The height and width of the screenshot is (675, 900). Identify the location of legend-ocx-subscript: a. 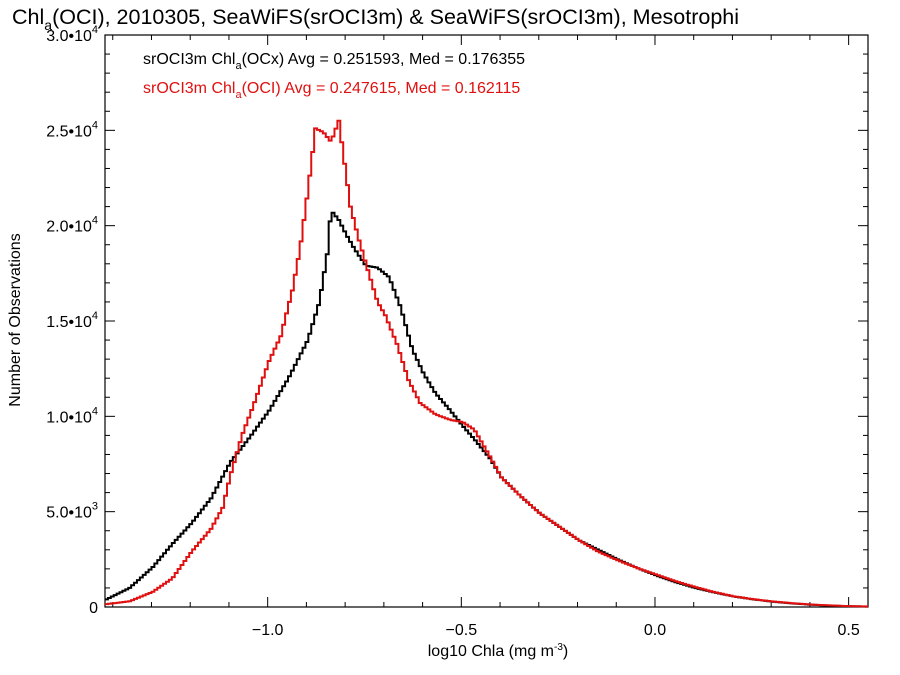
(238, 66).